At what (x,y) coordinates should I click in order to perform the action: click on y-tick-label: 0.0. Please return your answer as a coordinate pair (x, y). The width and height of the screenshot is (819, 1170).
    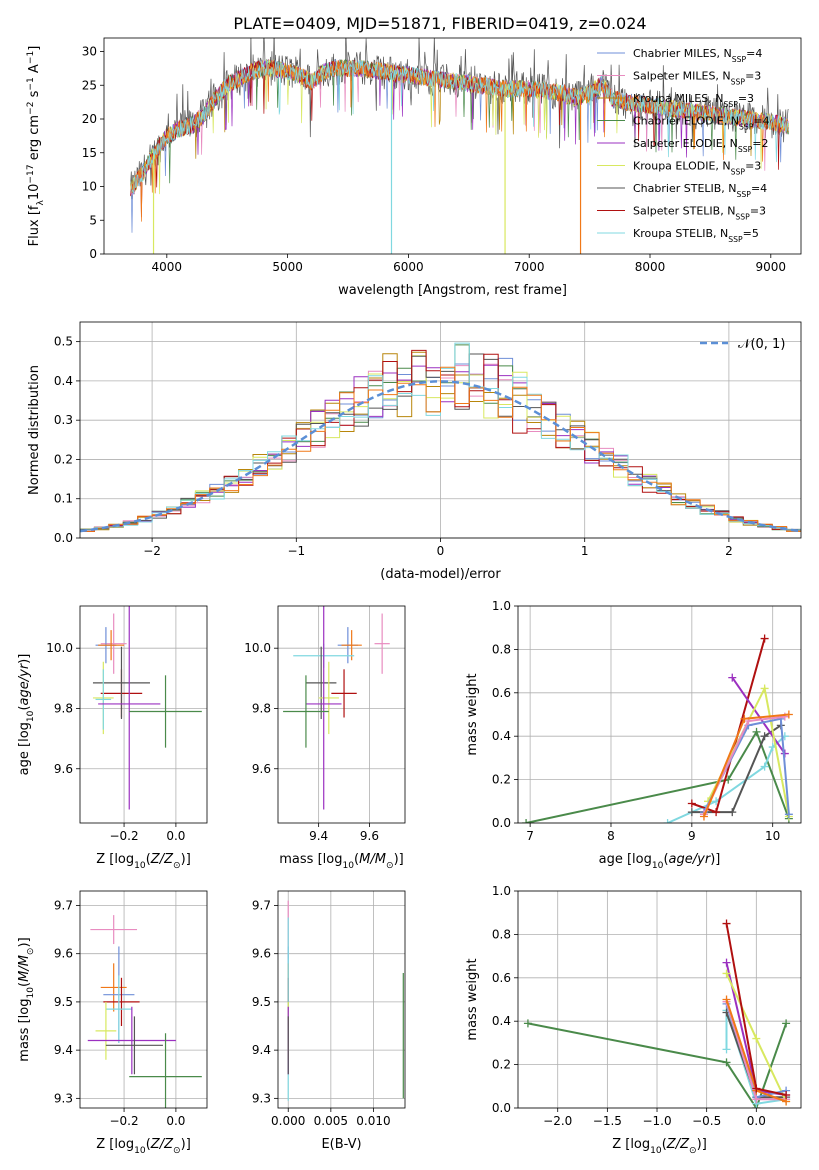
    Looking at the image, I should click on (501, 823).